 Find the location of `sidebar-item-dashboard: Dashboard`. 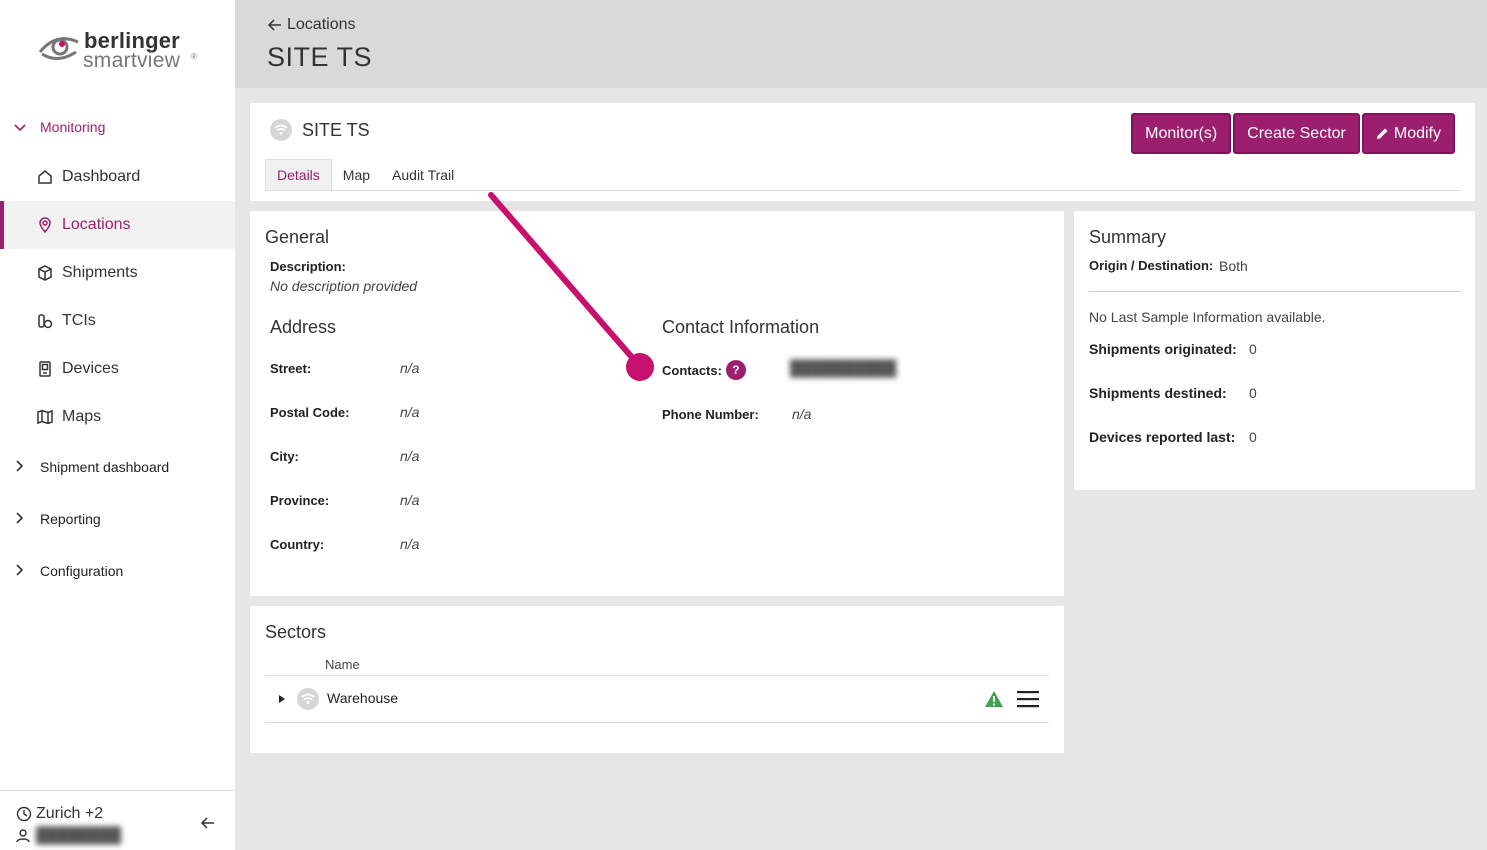

sidebar-item-dashboard: Dashboard is located at coordinates (117, 177).